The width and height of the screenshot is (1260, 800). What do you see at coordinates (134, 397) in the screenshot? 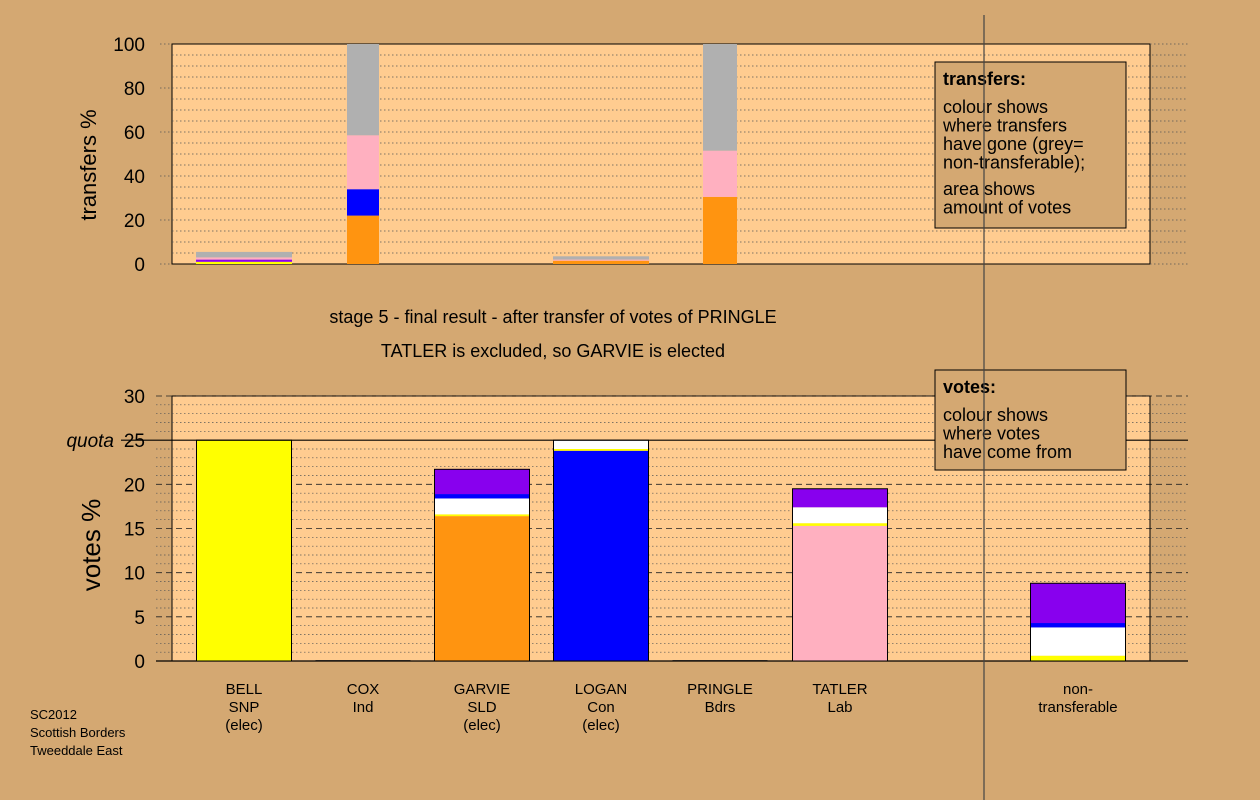
I see `votes-y-tick-label: 30` at bounding box center [134, 397].